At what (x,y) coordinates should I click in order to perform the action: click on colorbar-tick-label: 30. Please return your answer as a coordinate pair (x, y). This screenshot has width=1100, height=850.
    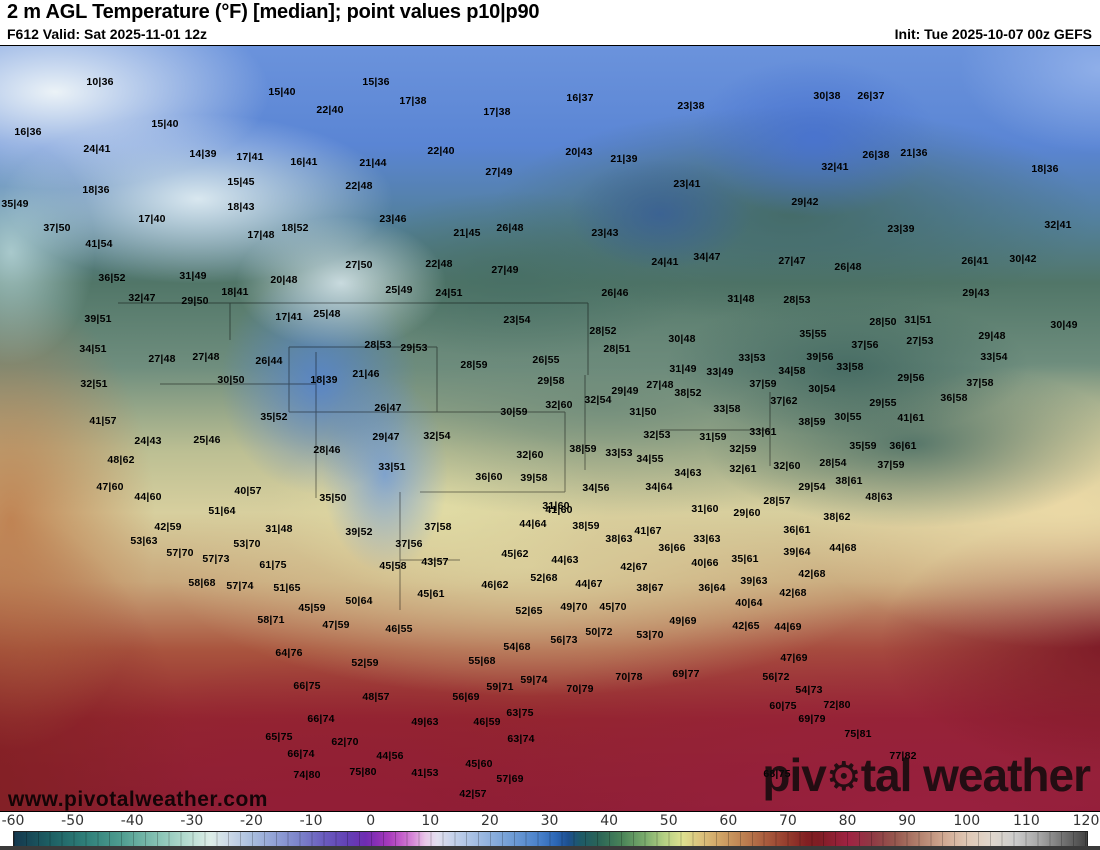
    Looking at the image, I should click on (549, 821).